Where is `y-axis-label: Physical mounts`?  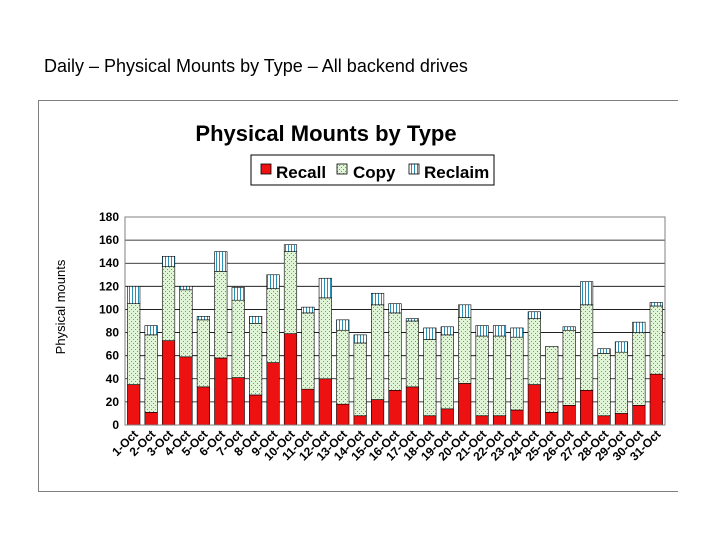 y-axis-label: Physical mounts is located at coordinates (60, 306).